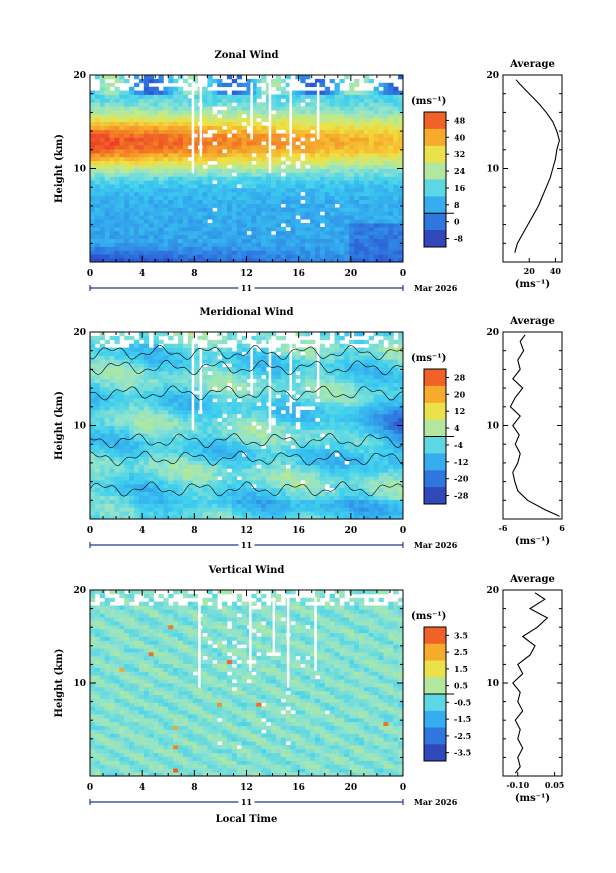 The width and height of the screenshot is (616, 873). Describe the element at coordinates (460, 394) in the screenshot. I see `colorbar-label: 20` at that location.